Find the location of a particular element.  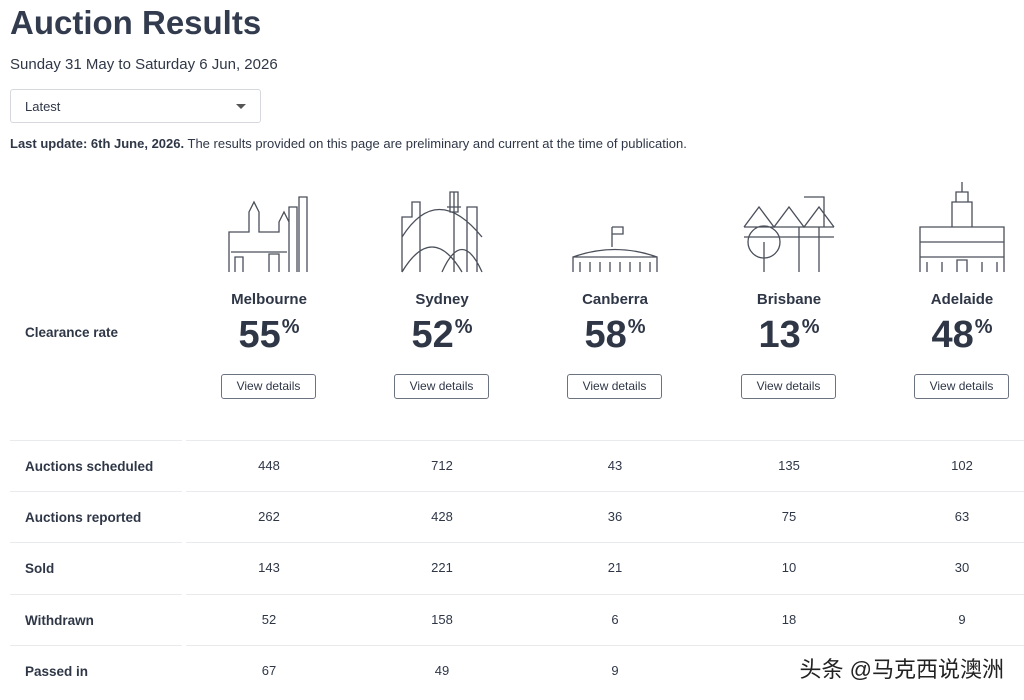

row-label: Auctions scheduled is located at coordinates (89, 466).